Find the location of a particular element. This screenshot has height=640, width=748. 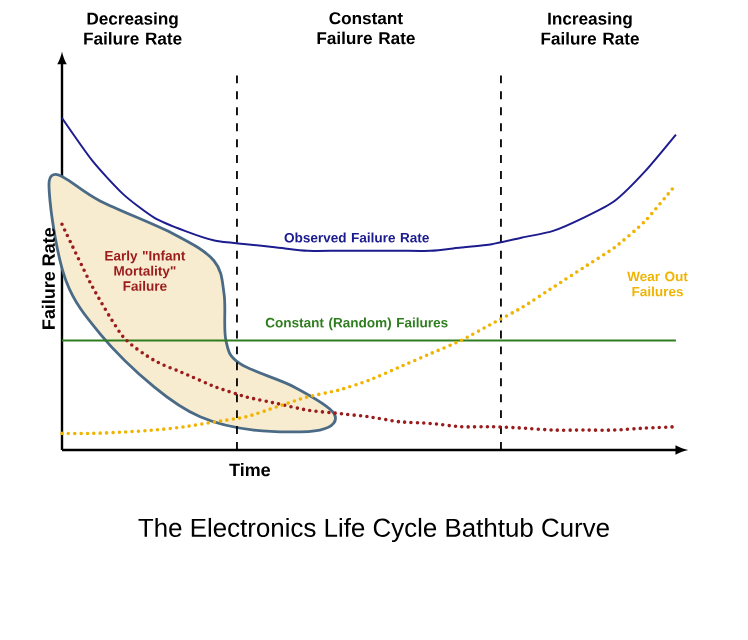

text: The Electronics Life Cycle Bathtub Curve is located at coordinates (373, 530).